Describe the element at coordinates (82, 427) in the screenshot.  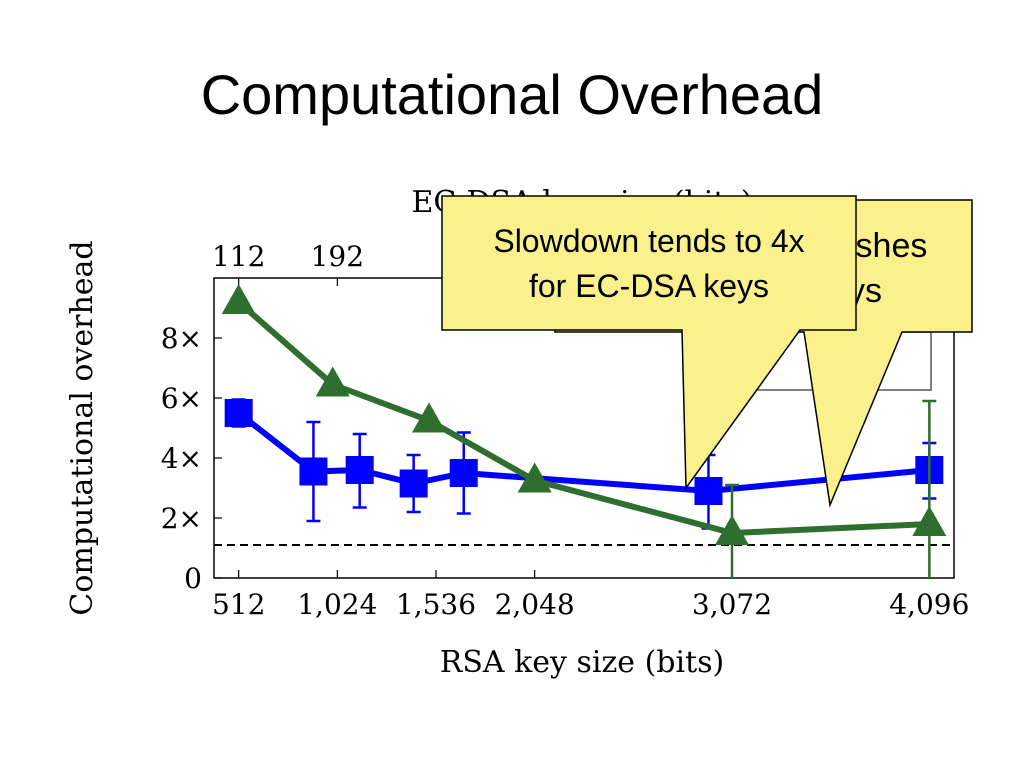
I see `y-axis-label: Computational overhead` at that location.